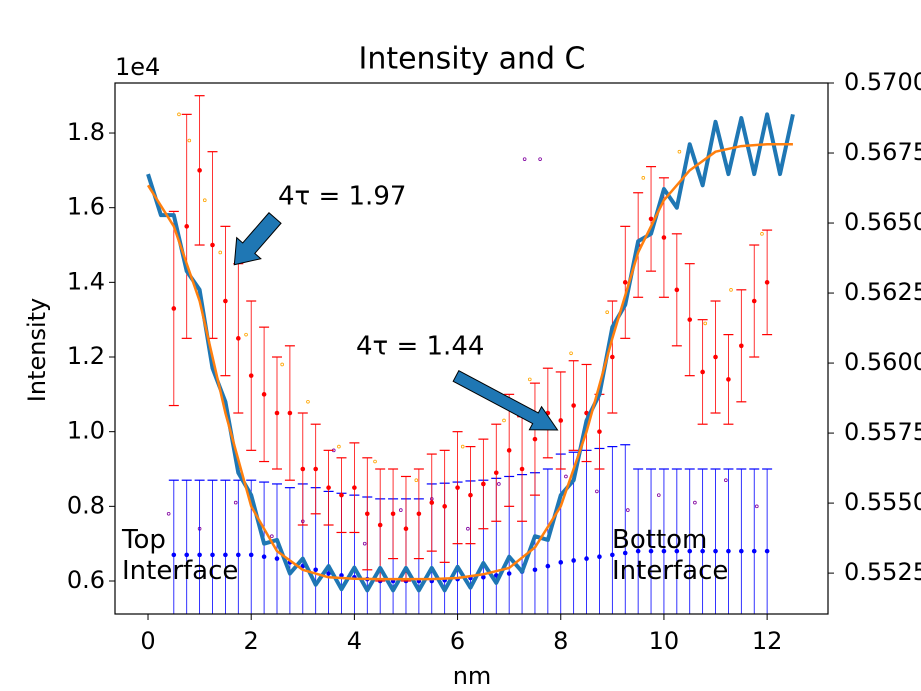  Describe the element at coordinates (882, 432) in the screenshot. I see `y2-tick-label: 0.5575` at that location.